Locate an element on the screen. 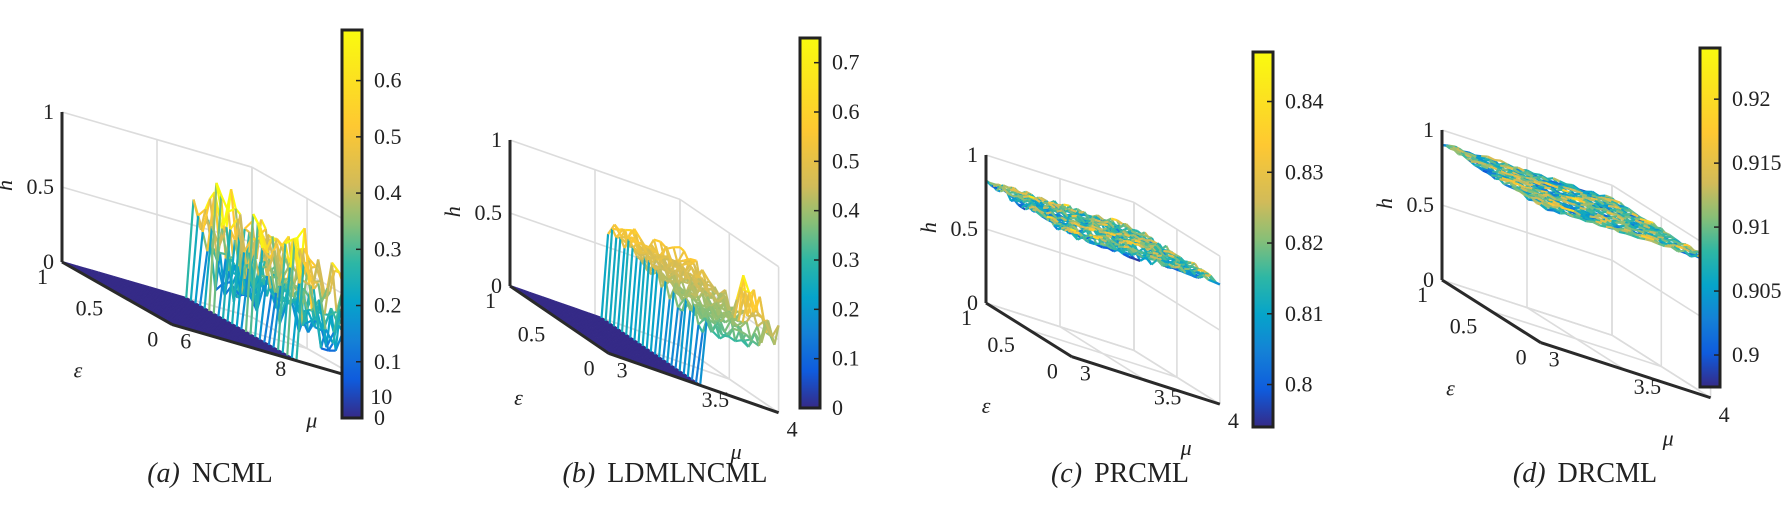 Image resolution: width=1790 pixels, height=513 pixels. colorbar: 0.8 0.81 0.82 0.83 0.84 is located at coordinates (1287, 239).